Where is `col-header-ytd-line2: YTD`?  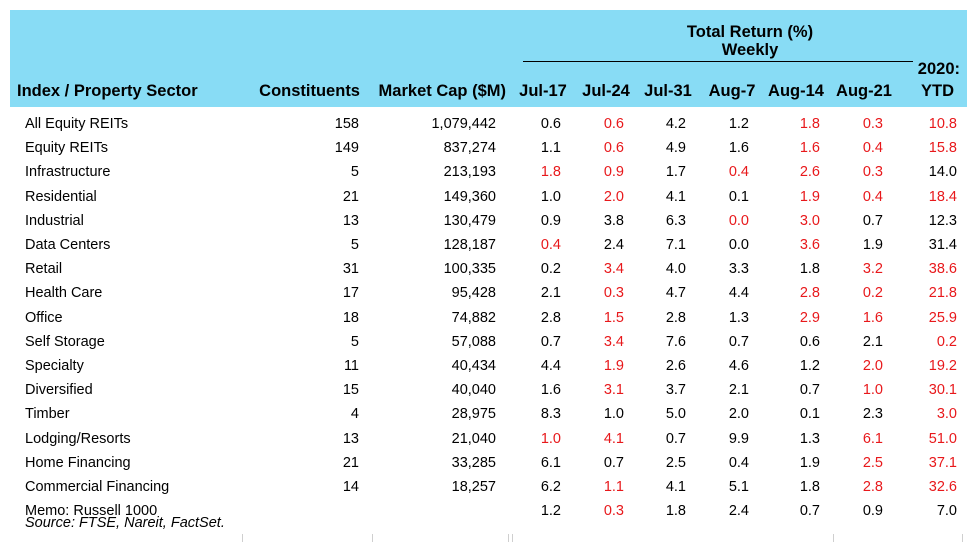
col-header-ytd-line2: YTD is located at coordinates (937, 91).